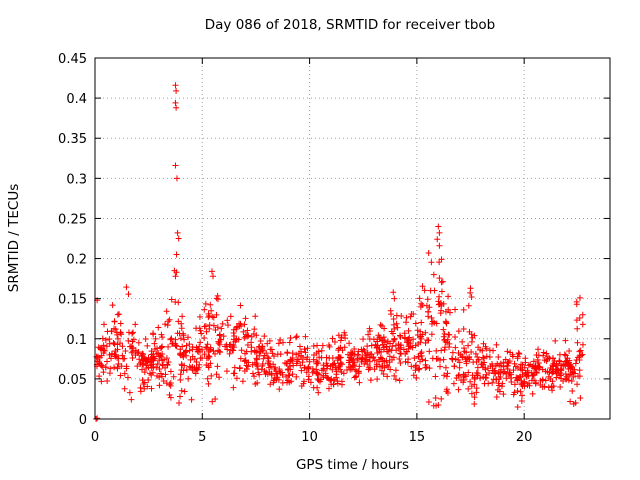 The image size is (640, 480). I want to click on y-tick-label: 0.45, so click(72, 59).